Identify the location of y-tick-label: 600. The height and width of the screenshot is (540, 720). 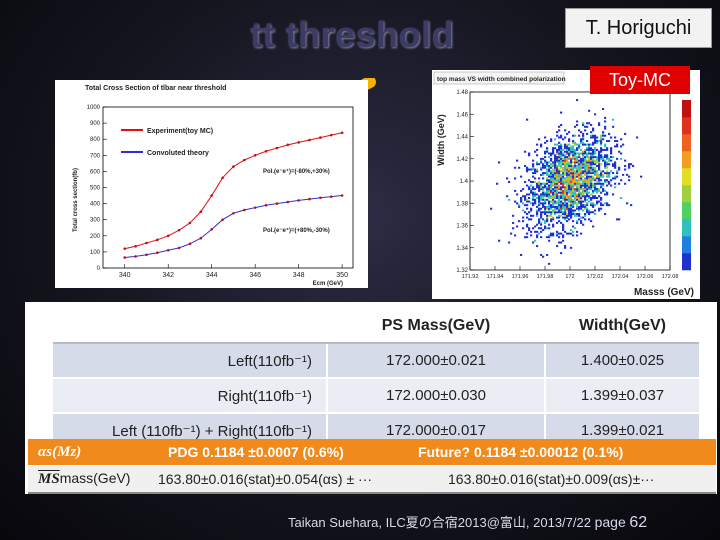
(95, 172).